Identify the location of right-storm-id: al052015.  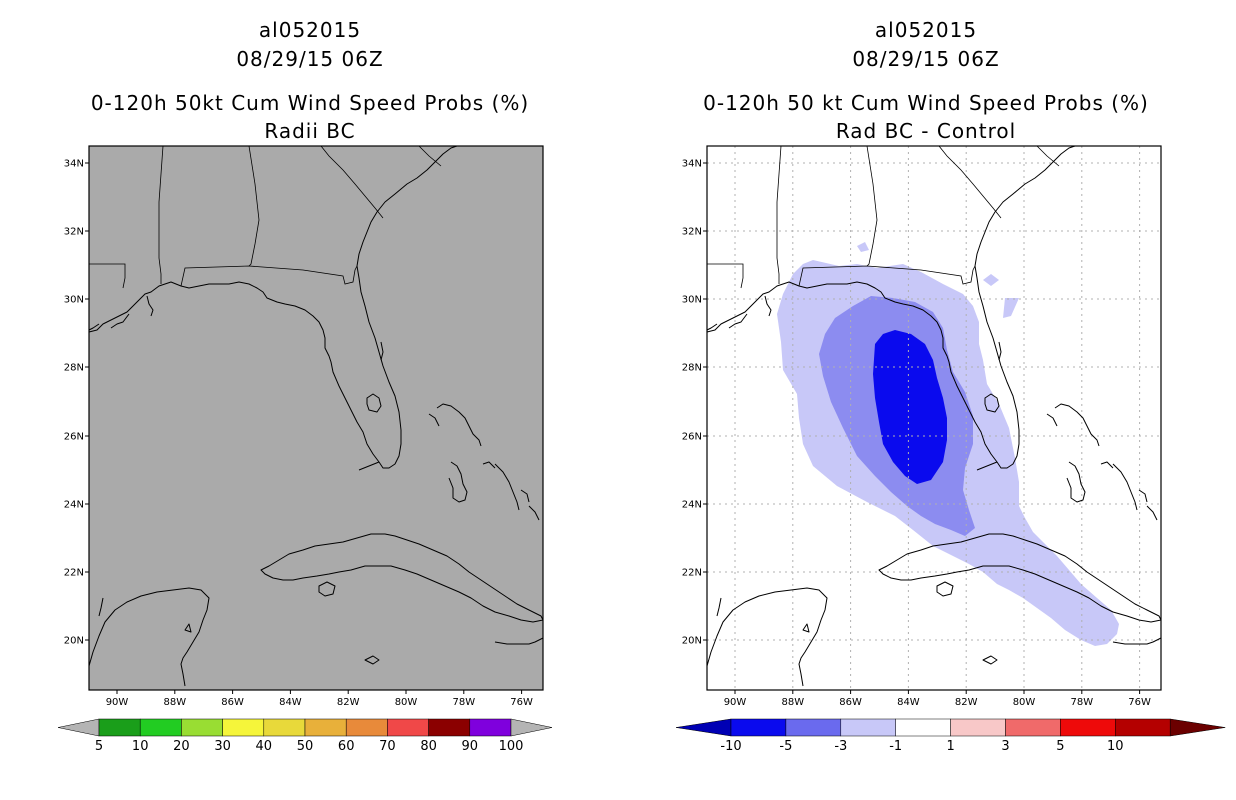
(926, 30).